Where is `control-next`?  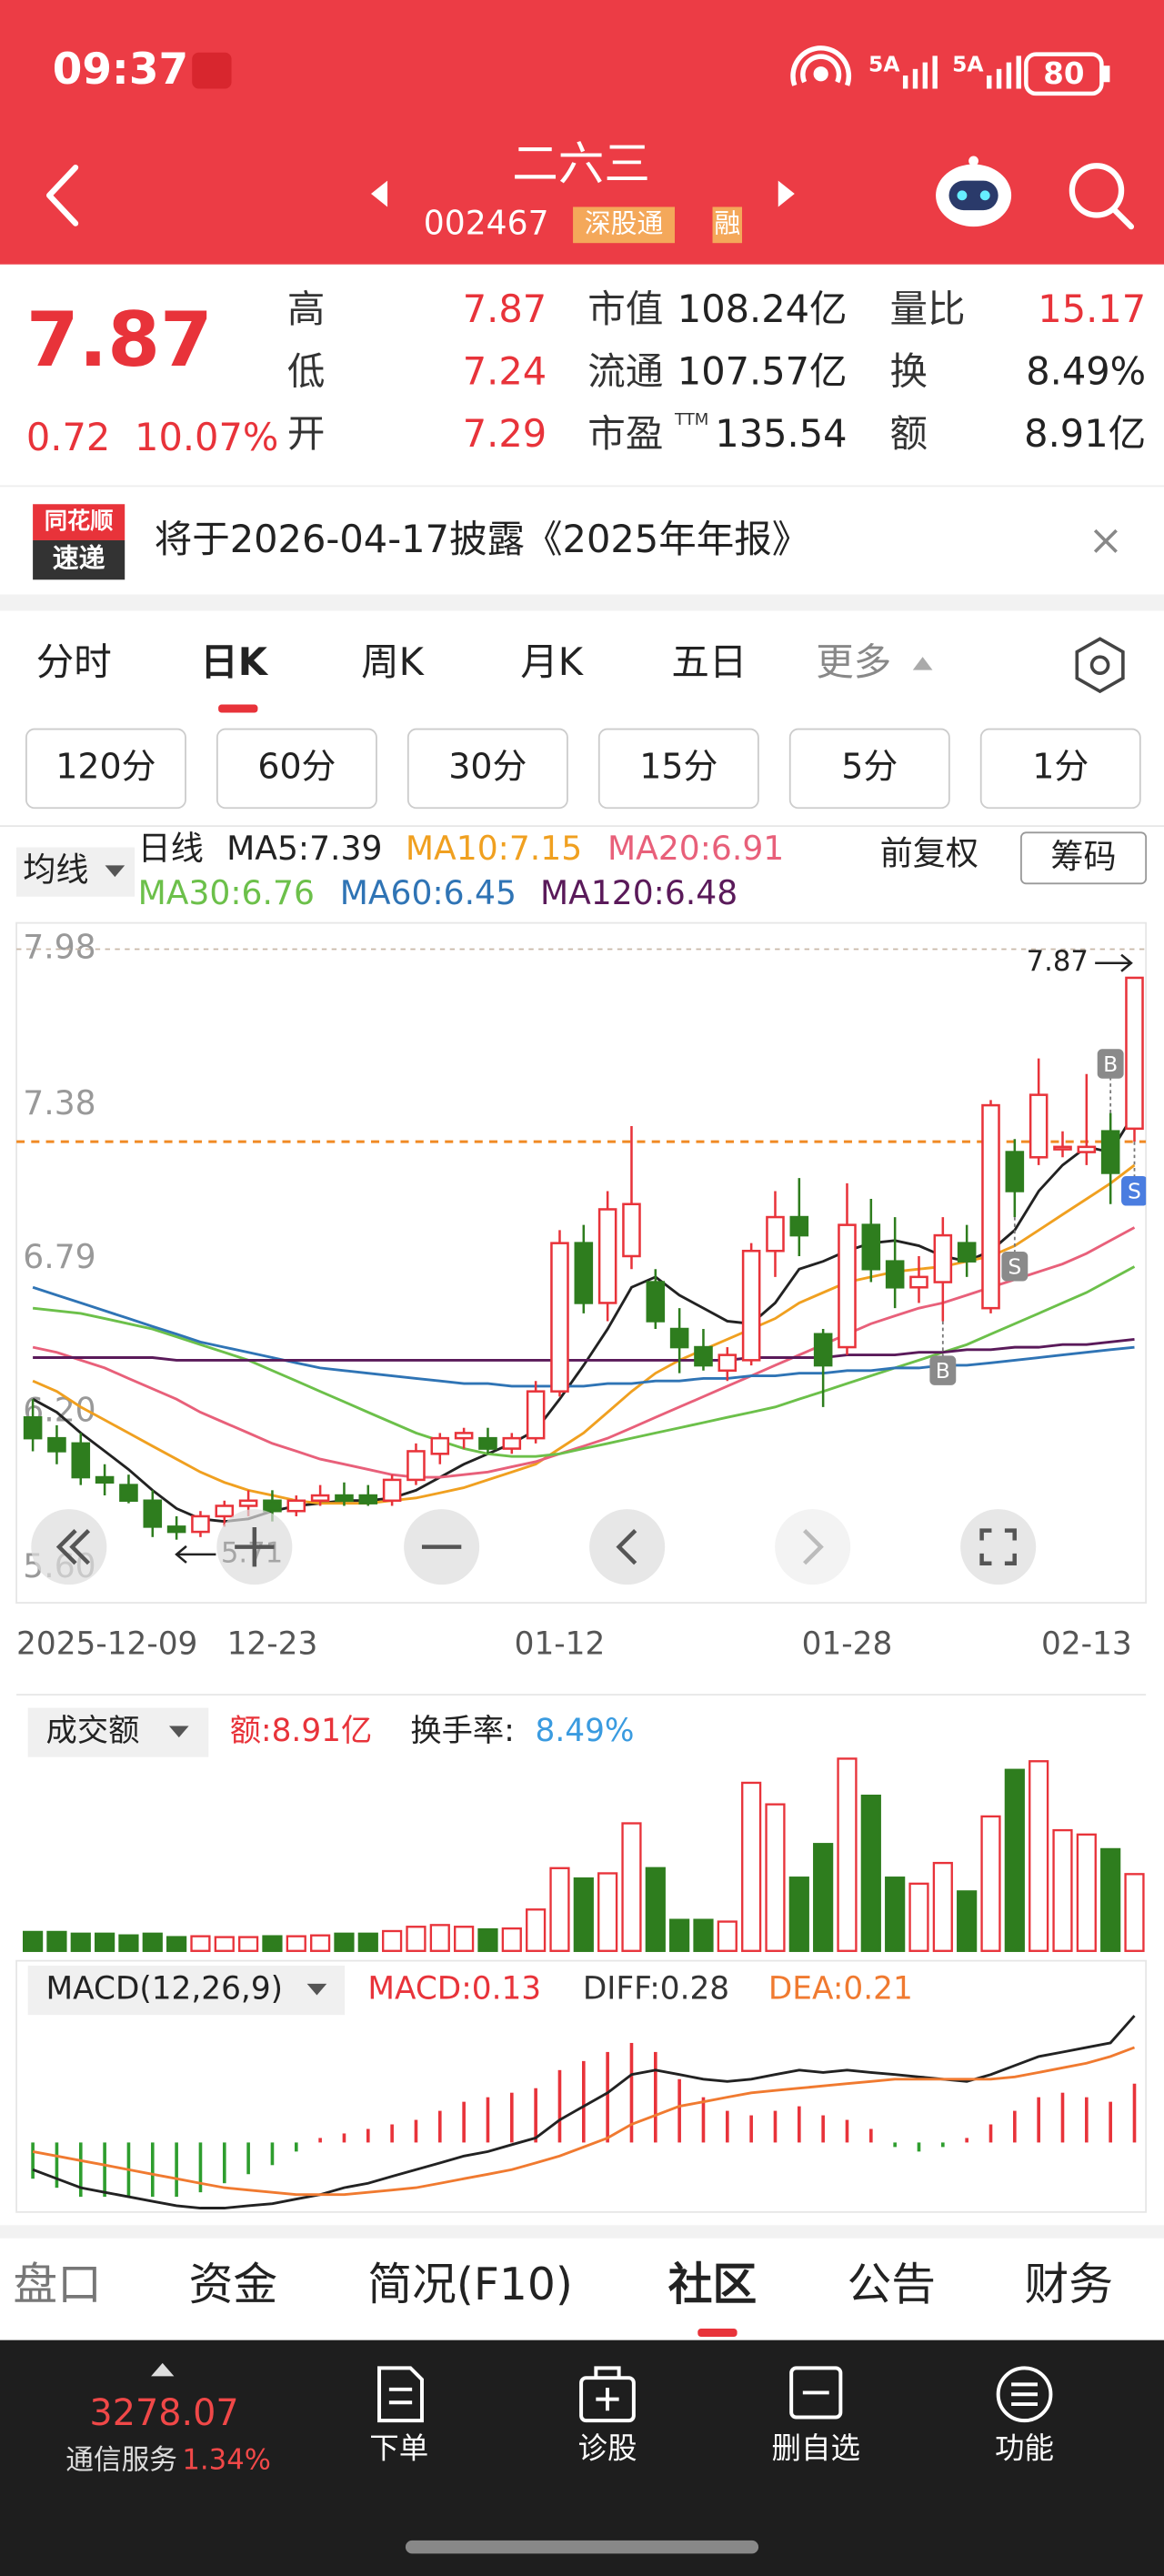 control-next is located at coordinates (813, 1547).